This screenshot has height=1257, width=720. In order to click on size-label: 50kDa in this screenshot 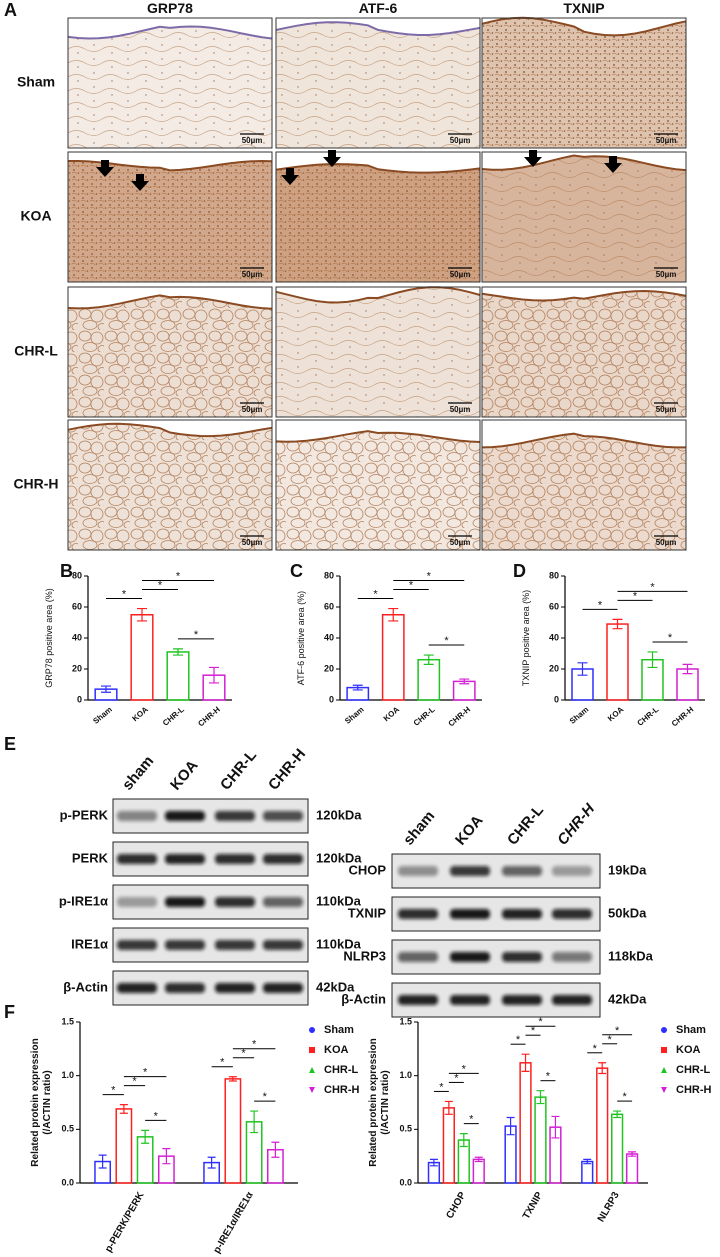, I will do `click(627, 912)`.